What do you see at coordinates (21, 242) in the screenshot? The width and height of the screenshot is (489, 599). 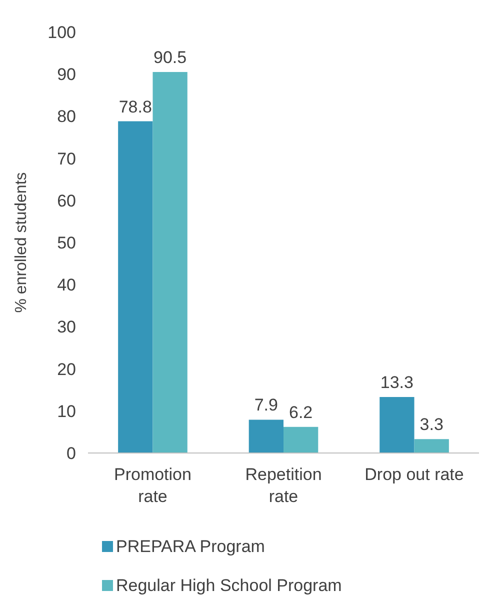 I see `y-axis-title: % enrolled students` at bounding box center [21, 242].